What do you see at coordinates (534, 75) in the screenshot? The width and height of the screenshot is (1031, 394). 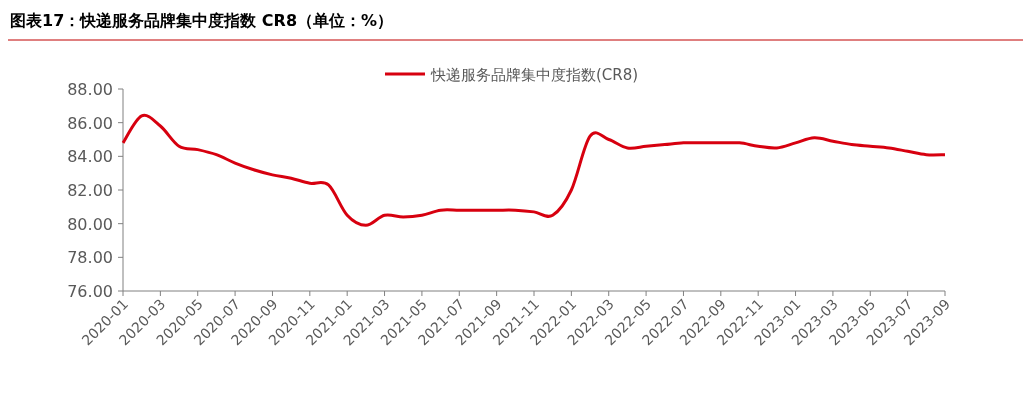 I see `legend-label: 快递服务品牌集中度指数(CR8)` at bounding box center [534, 75].